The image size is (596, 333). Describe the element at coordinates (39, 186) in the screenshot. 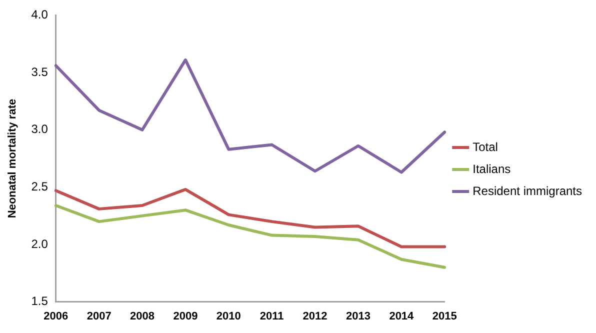

I see `y-tick-label: 2.5` at that location.